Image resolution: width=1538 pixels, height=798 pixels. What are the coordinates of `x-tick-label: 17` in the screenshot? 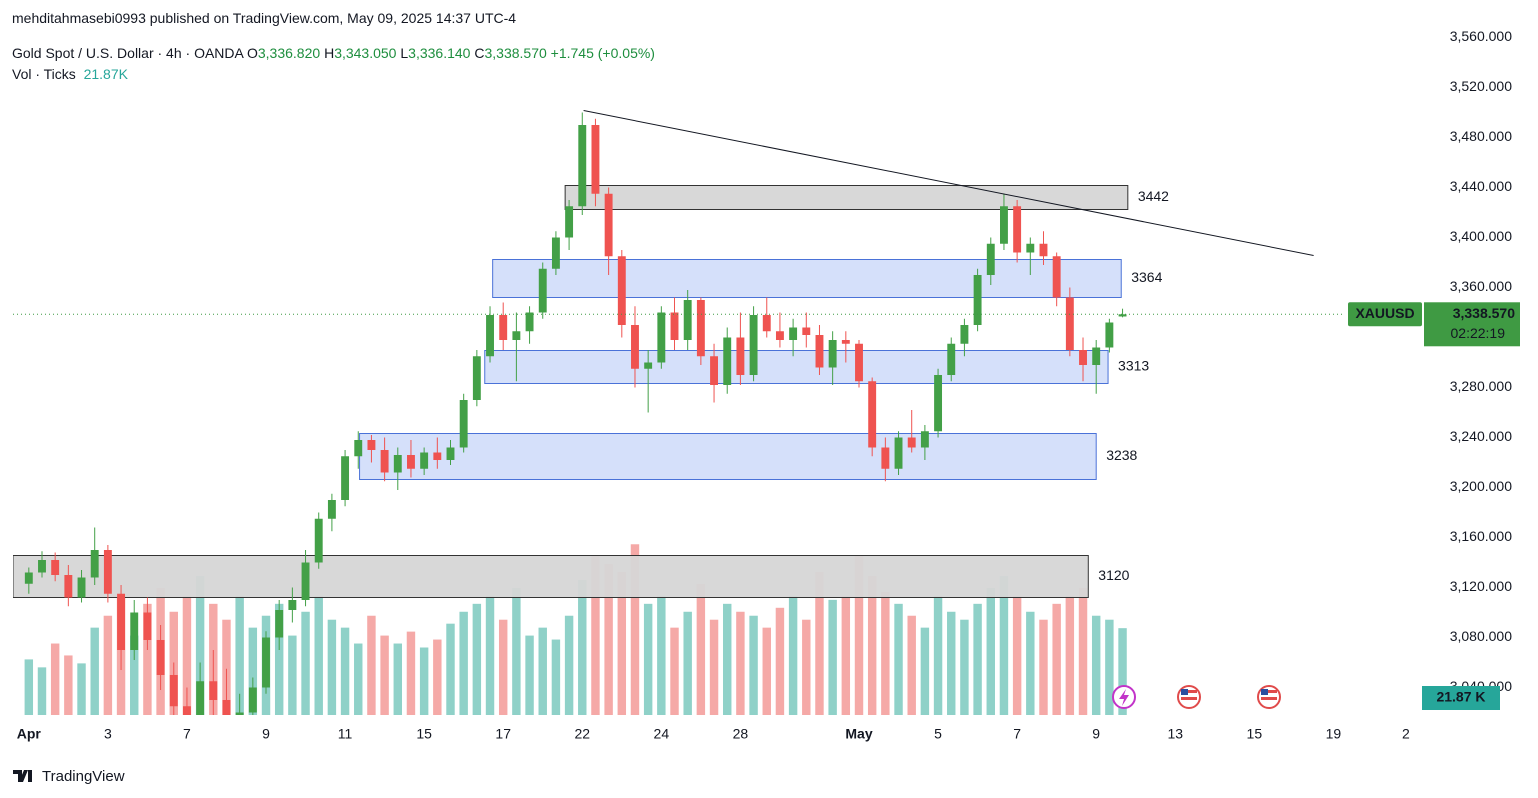 It's located at (503, 734).